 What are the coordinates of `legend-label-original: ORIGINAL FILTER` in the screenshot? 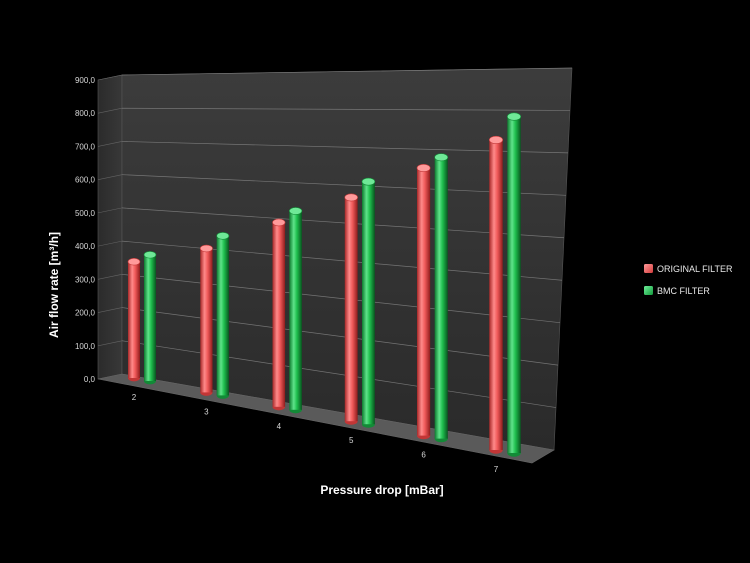 It's located at (695, 269).